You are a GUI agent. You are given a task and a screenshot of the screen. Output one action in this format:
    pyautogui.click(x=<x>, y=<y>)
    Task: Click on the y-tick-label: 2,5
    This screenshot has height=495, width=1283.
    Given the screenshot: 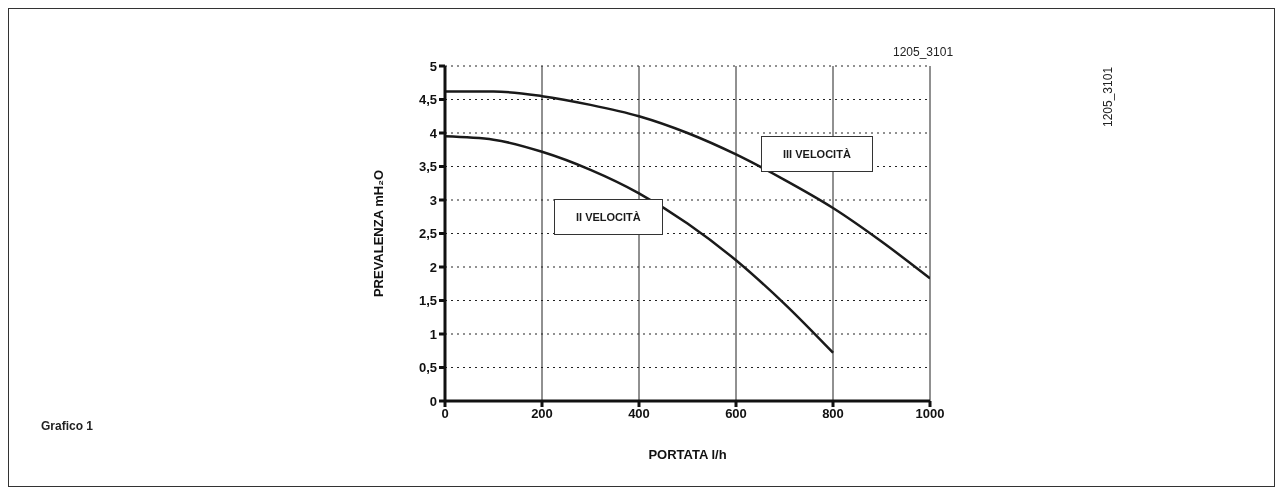 What is the action you would take?
    pyautogui.click(x=427, y=234)
    